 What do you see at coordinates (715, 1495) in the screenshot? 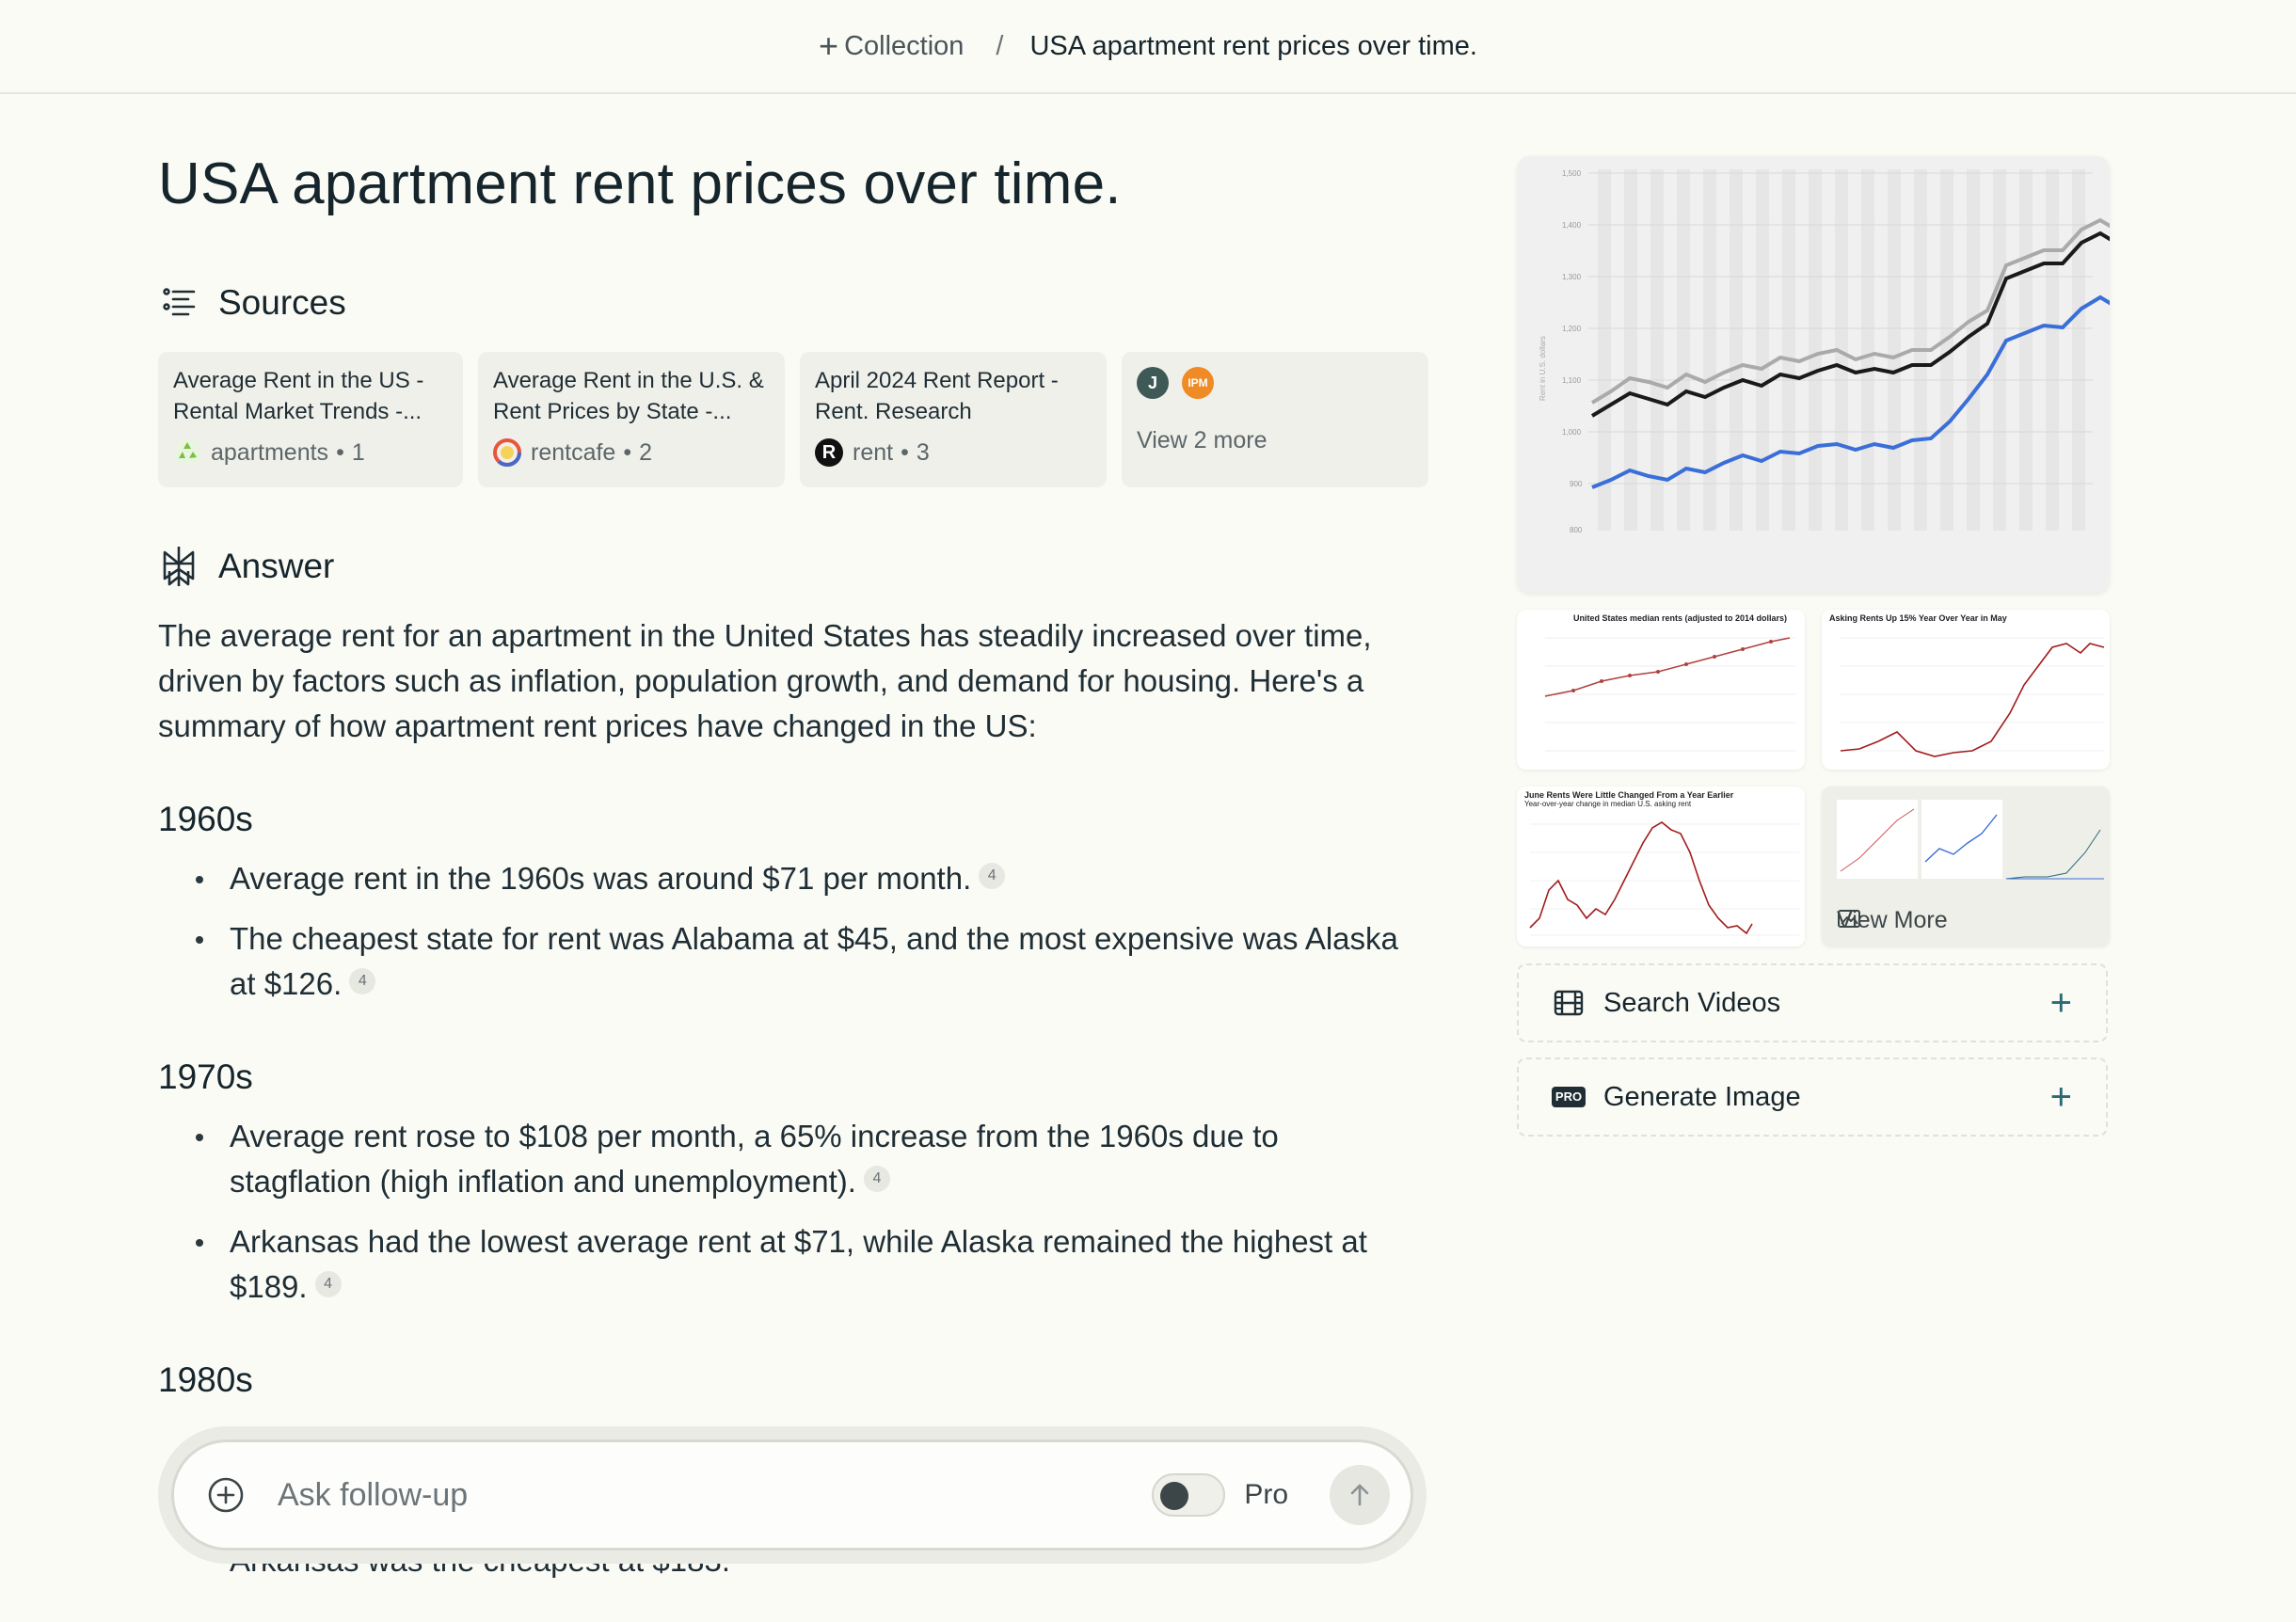
I see `followup-input` at bounding box center [715, 1495].